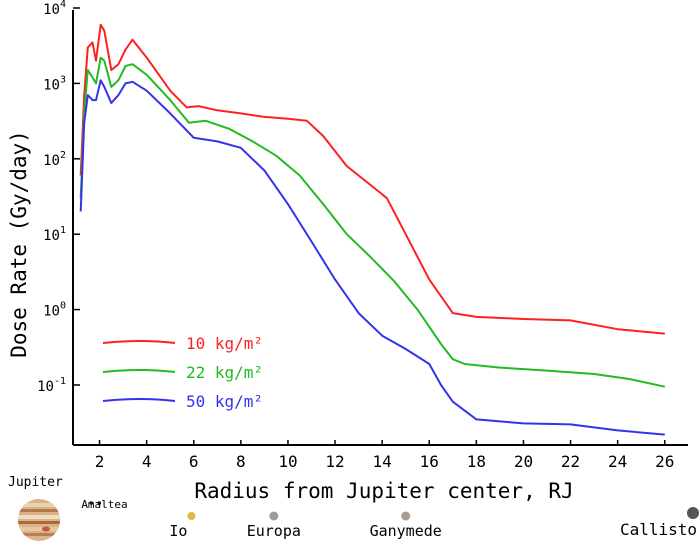 This screenshot has width=700, height=550. Describe the element at coordinates (664, 461) in the screenshot. I see `x-tick-label: 26` at that location.